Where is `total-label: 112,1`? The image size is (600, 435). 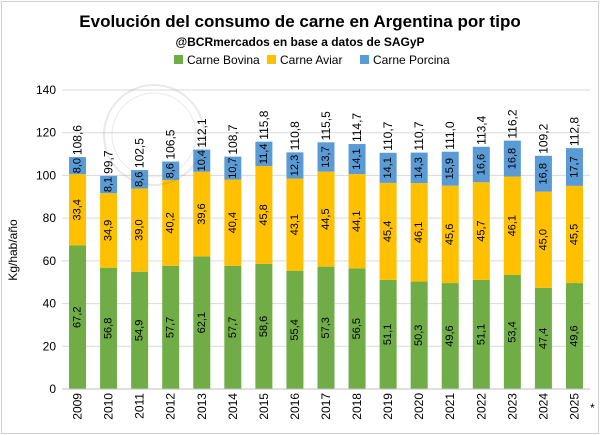 total-label: 112,1 is located at coordinates (202, 132).